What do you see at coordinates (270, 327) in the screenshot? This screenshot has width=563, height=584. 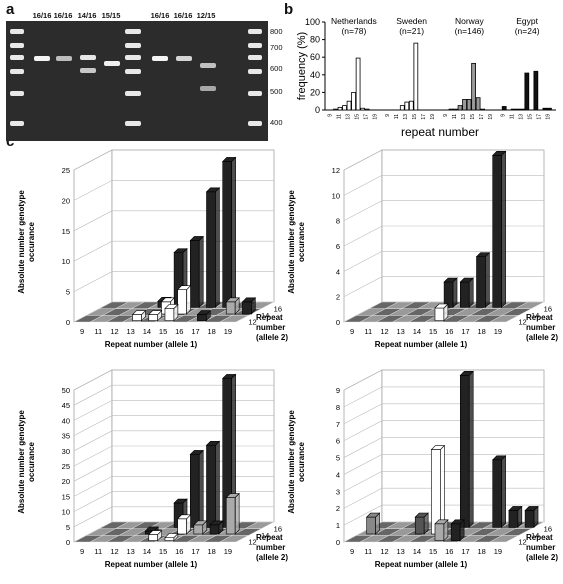 I see `z-axis-label: number` at bounding box center [270, 327].